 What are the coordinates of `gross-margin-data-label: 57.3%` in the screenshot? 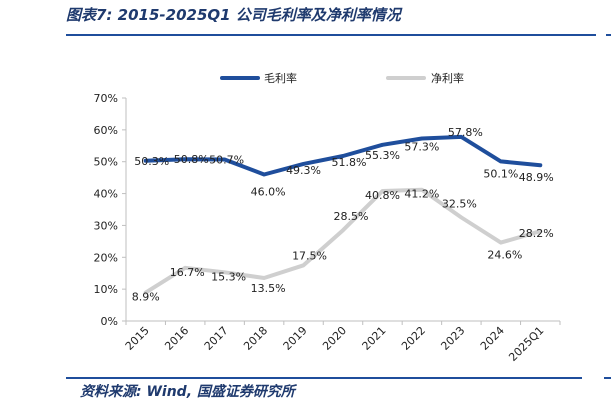 It's located at (421, 146).